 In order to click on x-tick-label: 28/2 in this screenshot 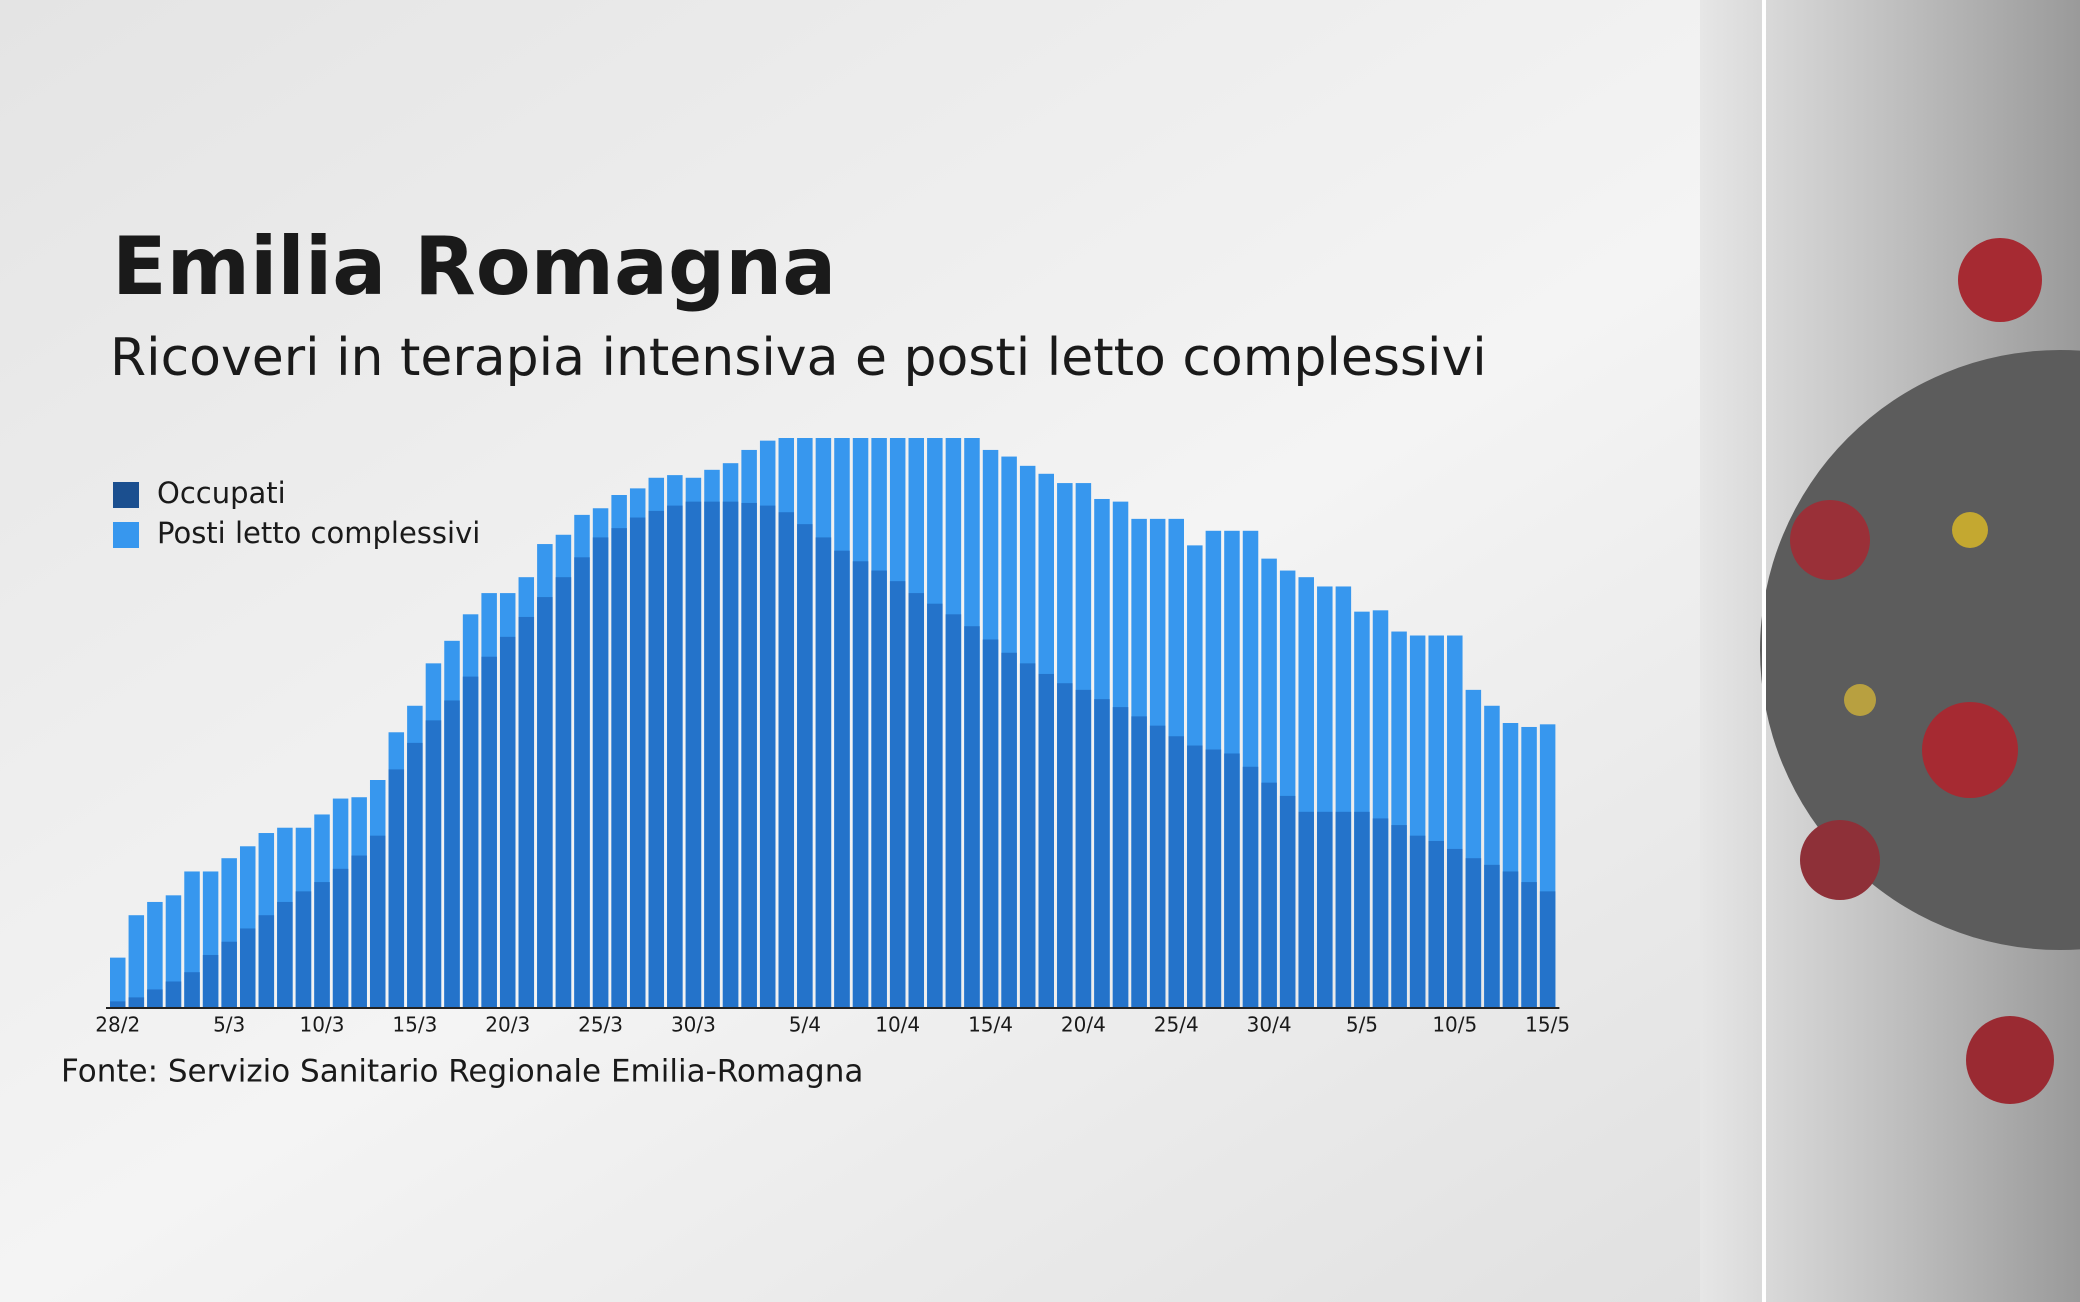, I will do `click(117, 1025)`.